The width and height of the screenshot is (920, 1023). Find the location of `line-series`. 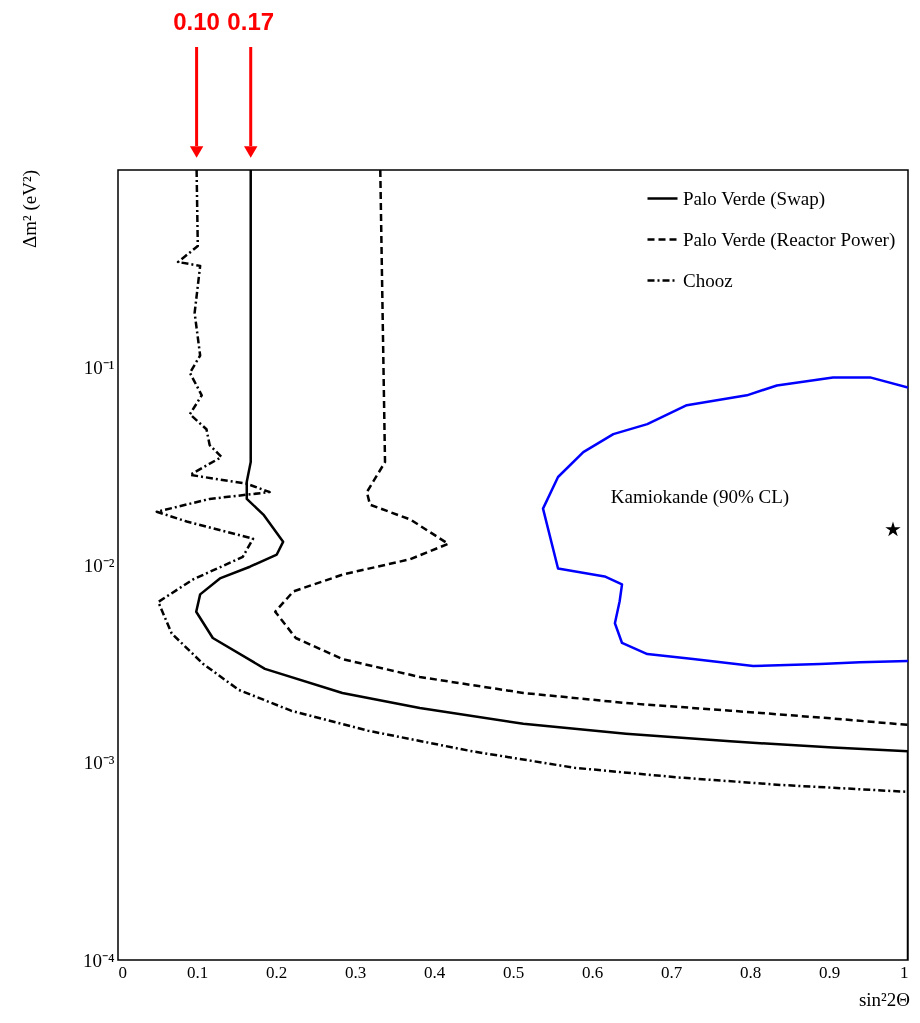

line-series is located at coordinates (724, 522).